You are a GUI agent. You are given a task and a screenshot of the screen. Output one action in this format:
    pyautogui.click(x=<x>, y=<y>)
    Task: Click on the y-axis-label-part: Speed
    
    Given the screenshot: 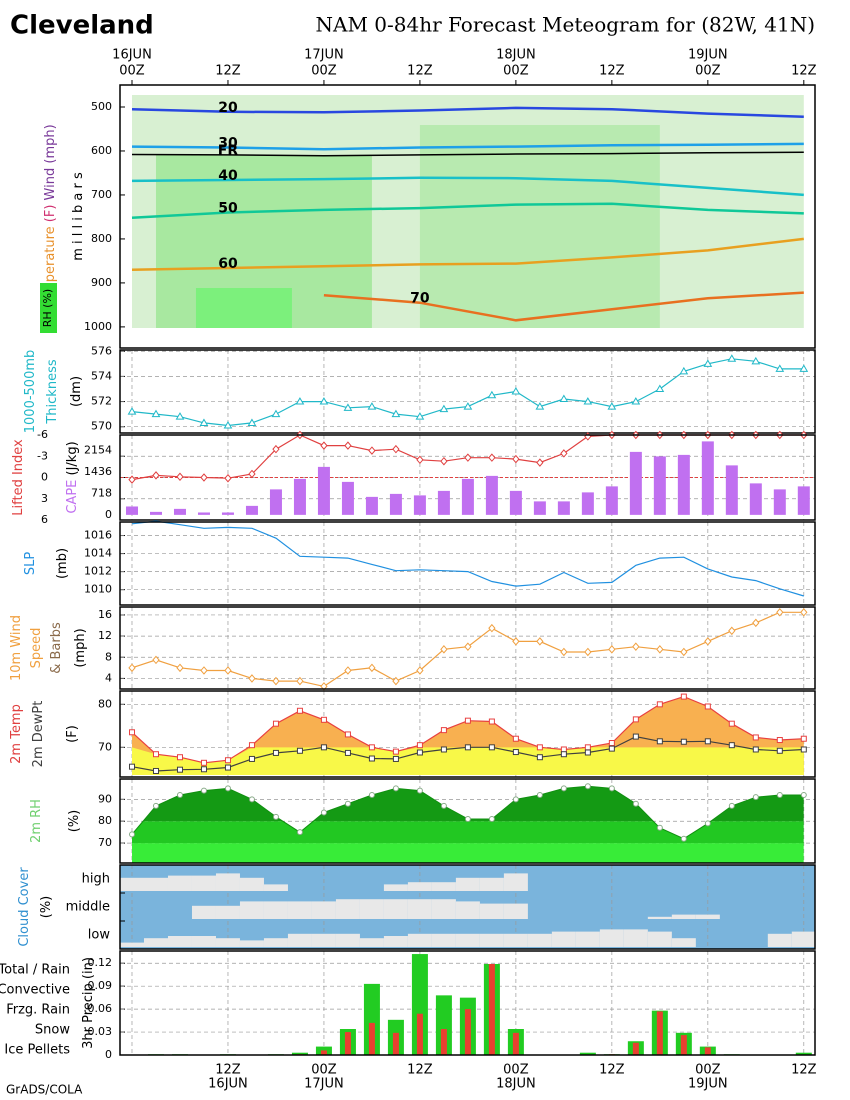 What is the action you would take?
    pyautogui.click(x=36, y=648)
    